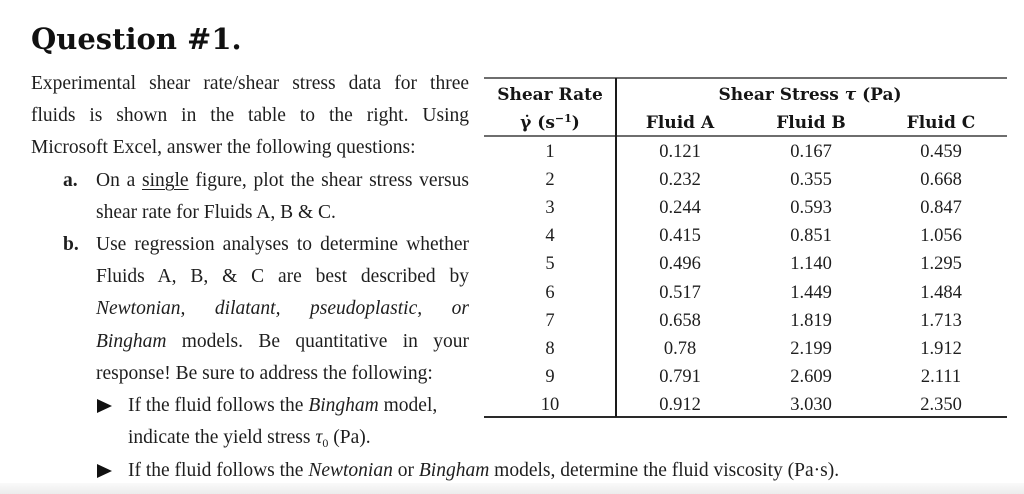 The image size is (1024, 494). What do you see at coordinates (550, 236) in the screenshot?
I see `cell-shear-rate: 4` at bounding box center [550, 236].